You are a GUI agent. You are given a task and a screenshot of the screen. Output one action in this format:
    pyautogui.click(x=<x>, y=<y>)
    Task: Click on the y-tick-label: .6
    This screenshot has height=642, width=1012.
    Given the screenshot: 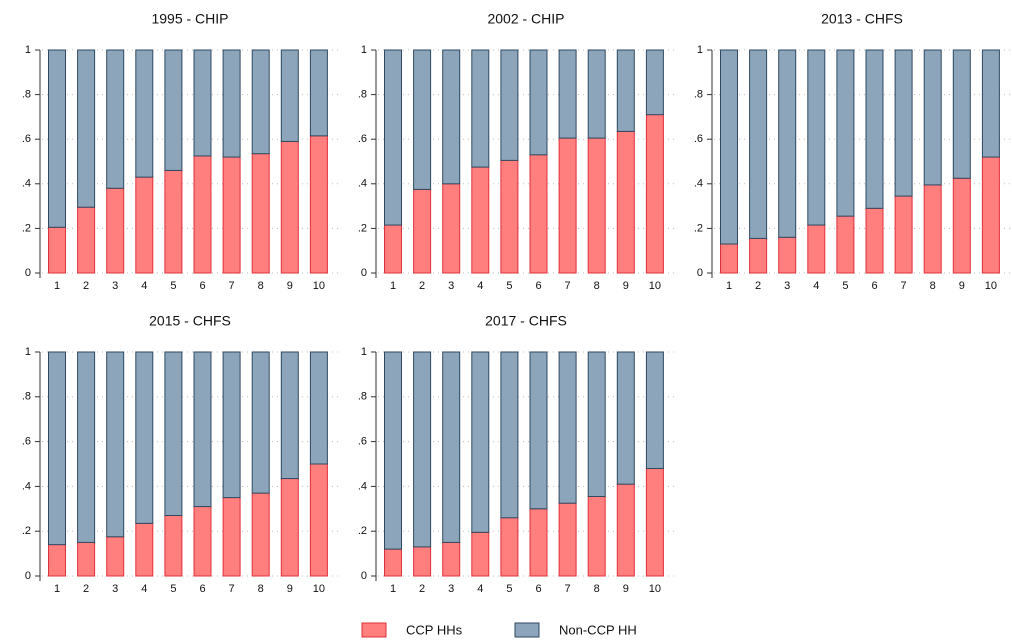 What is the action you would take?
    pyautogui.click(x=26, y=442)
    